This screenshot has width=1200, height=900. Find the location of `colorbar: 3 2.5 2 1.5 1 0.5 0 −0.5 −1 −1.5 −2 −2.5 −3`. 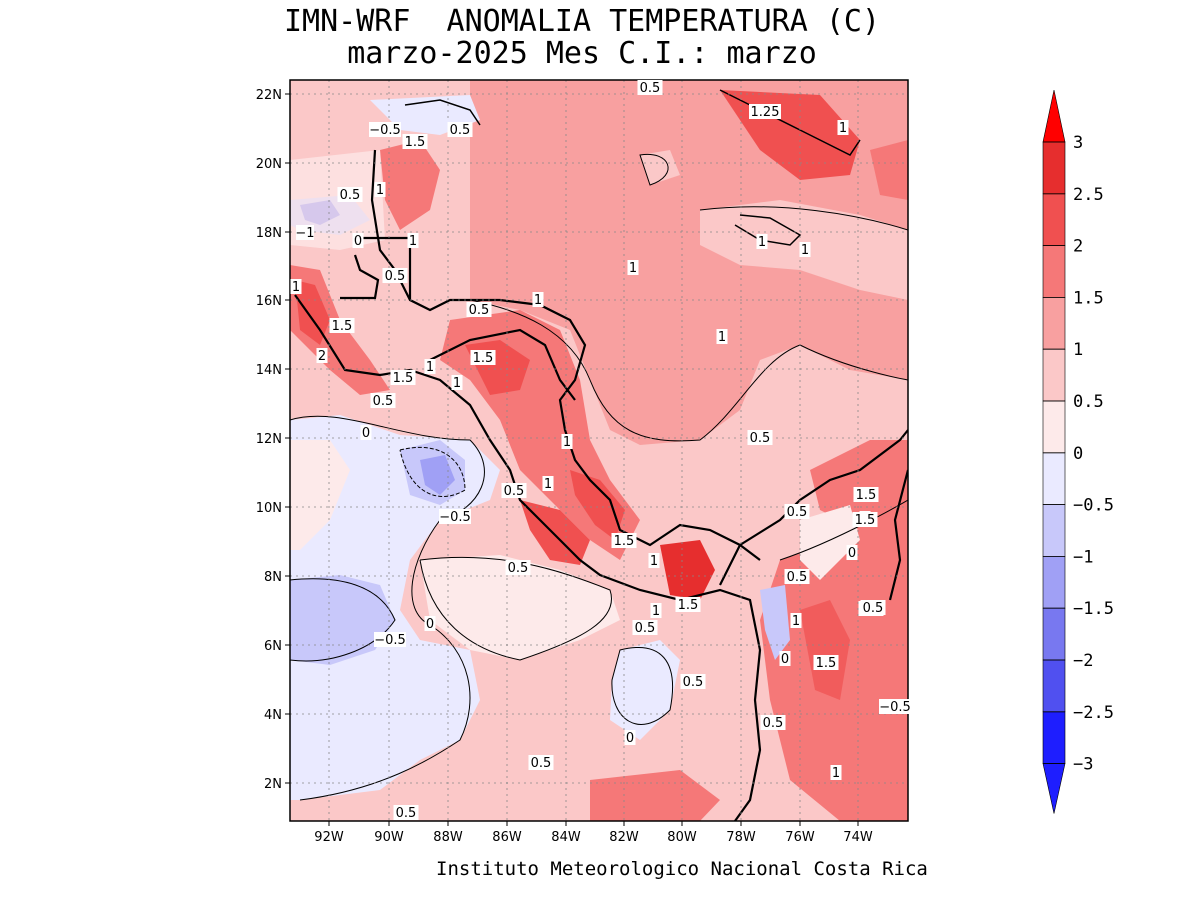

colorbar: 3 2.5 2 1.5 1 0.5 0 −0.5 −1 −1.5 −2 −2.5 −3 is located at coordinates (1078, 451).